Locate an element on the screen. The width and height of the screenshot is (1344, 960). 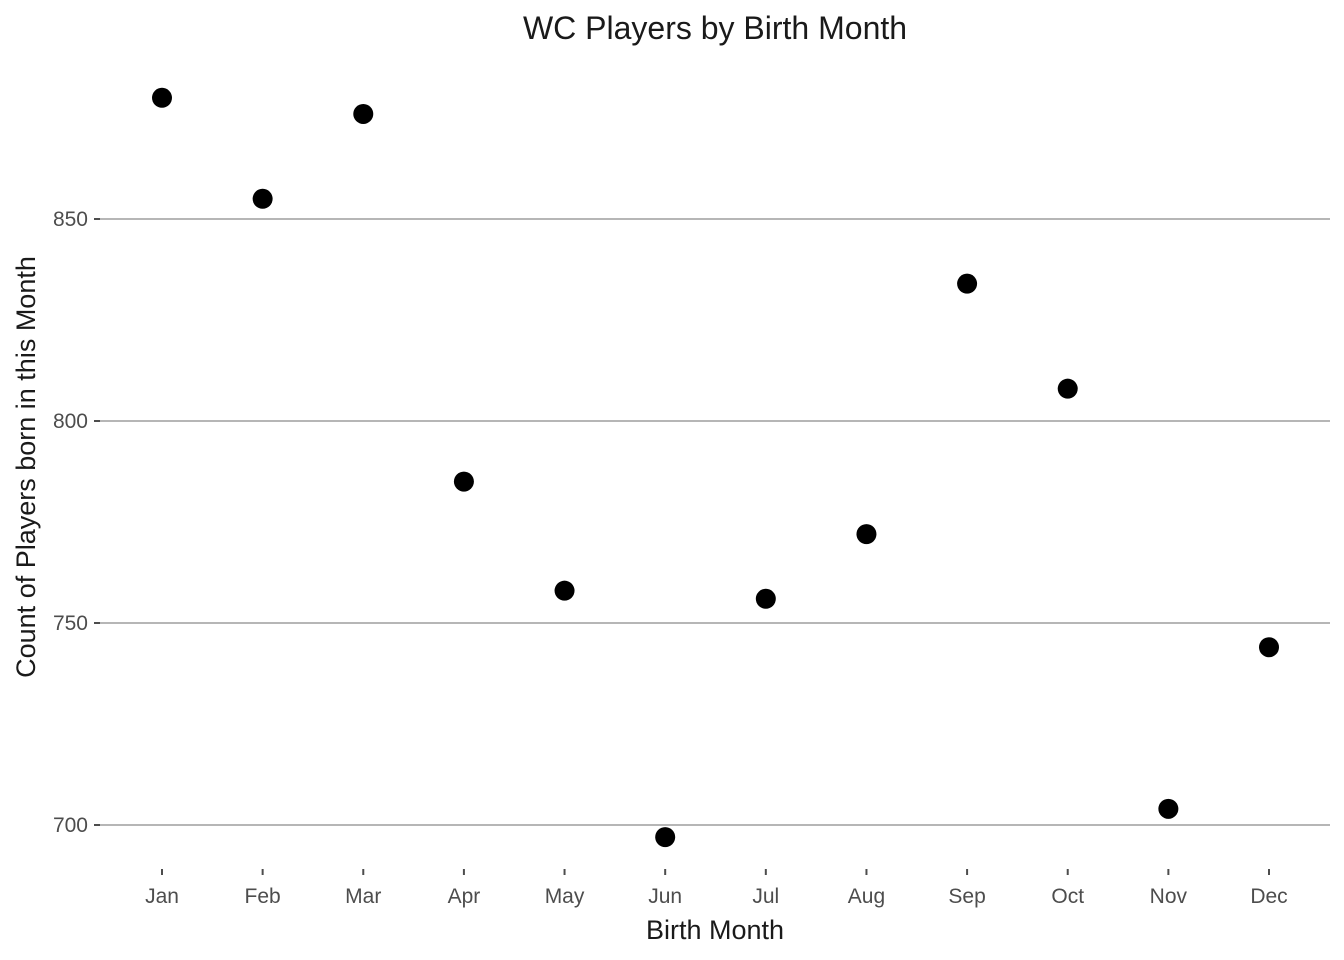
y-tick-label: 850 is located at coordinates (70, 219).